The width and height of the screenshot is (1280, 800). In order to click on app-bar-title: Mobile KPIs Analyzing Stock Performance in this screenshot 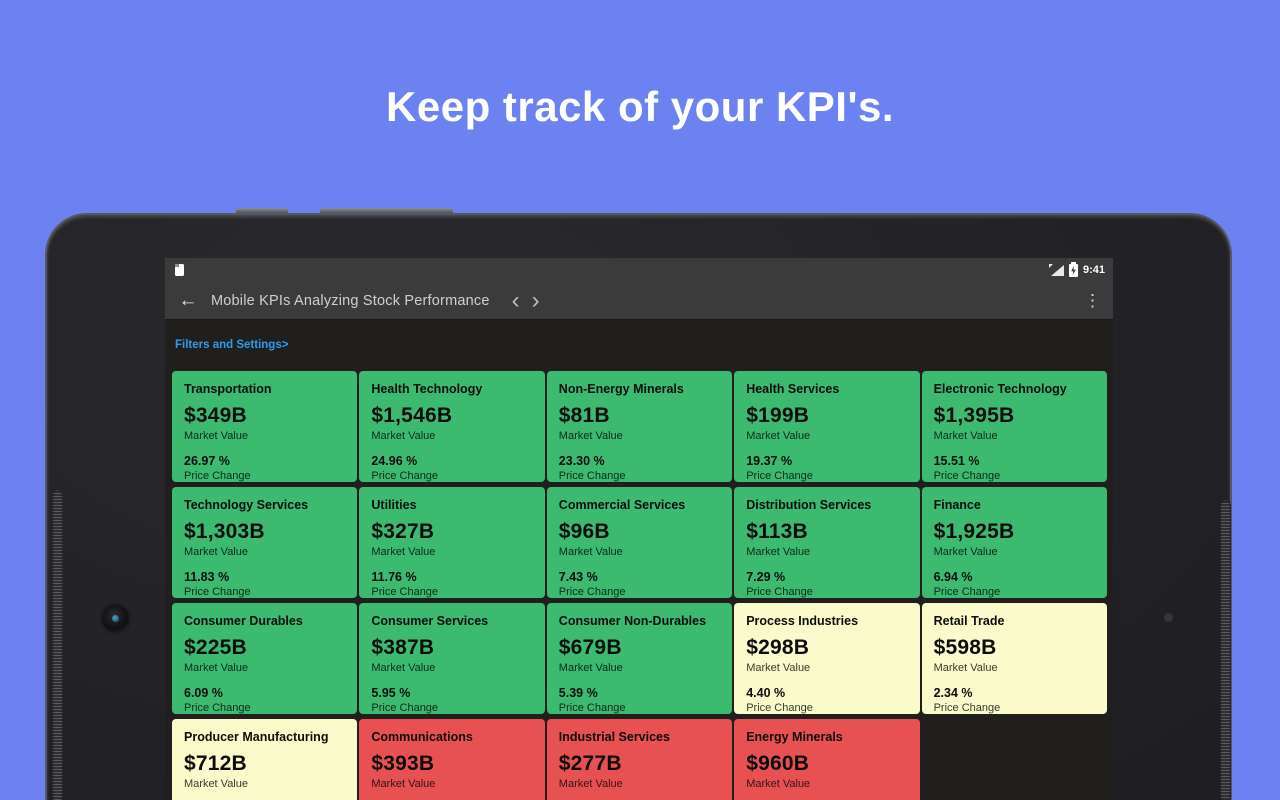, I will do `click(350, 300)`.